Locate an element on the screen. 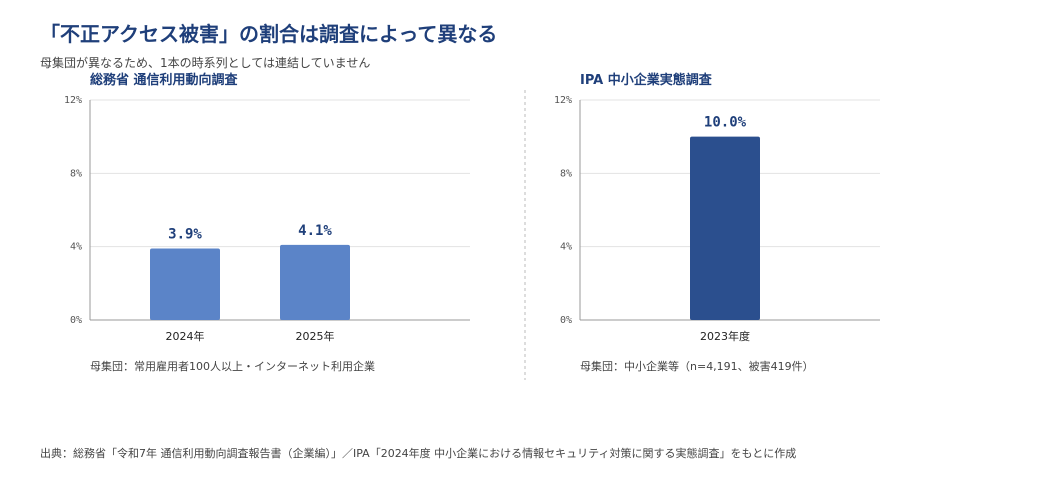 This screenshot has height=480, width=1040. data-label: 10.0% is located at coordinates (725, 123).